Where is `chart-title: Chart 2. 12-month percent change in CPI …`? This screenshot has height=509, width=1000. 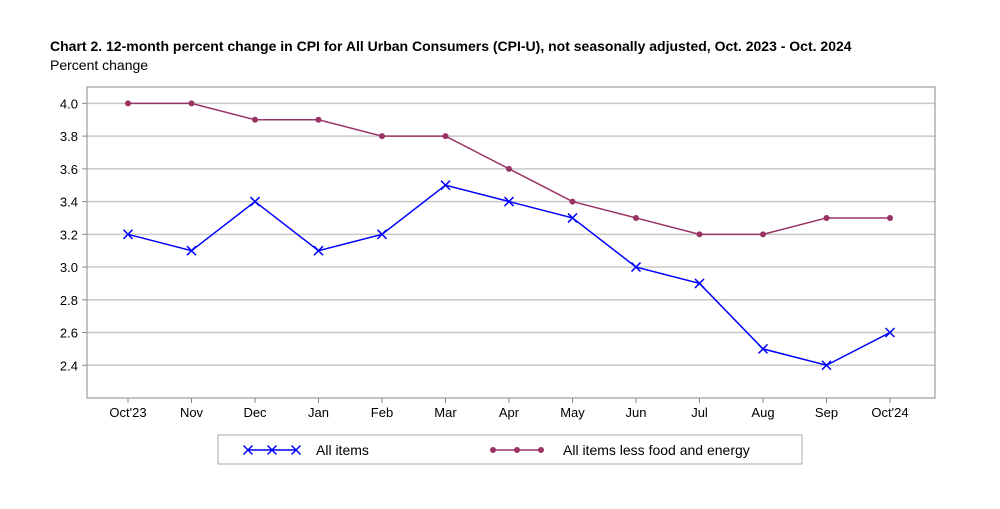
chart-title: Chart 2. 12-month percent change in CPI … is located at coordinates (451, 46).